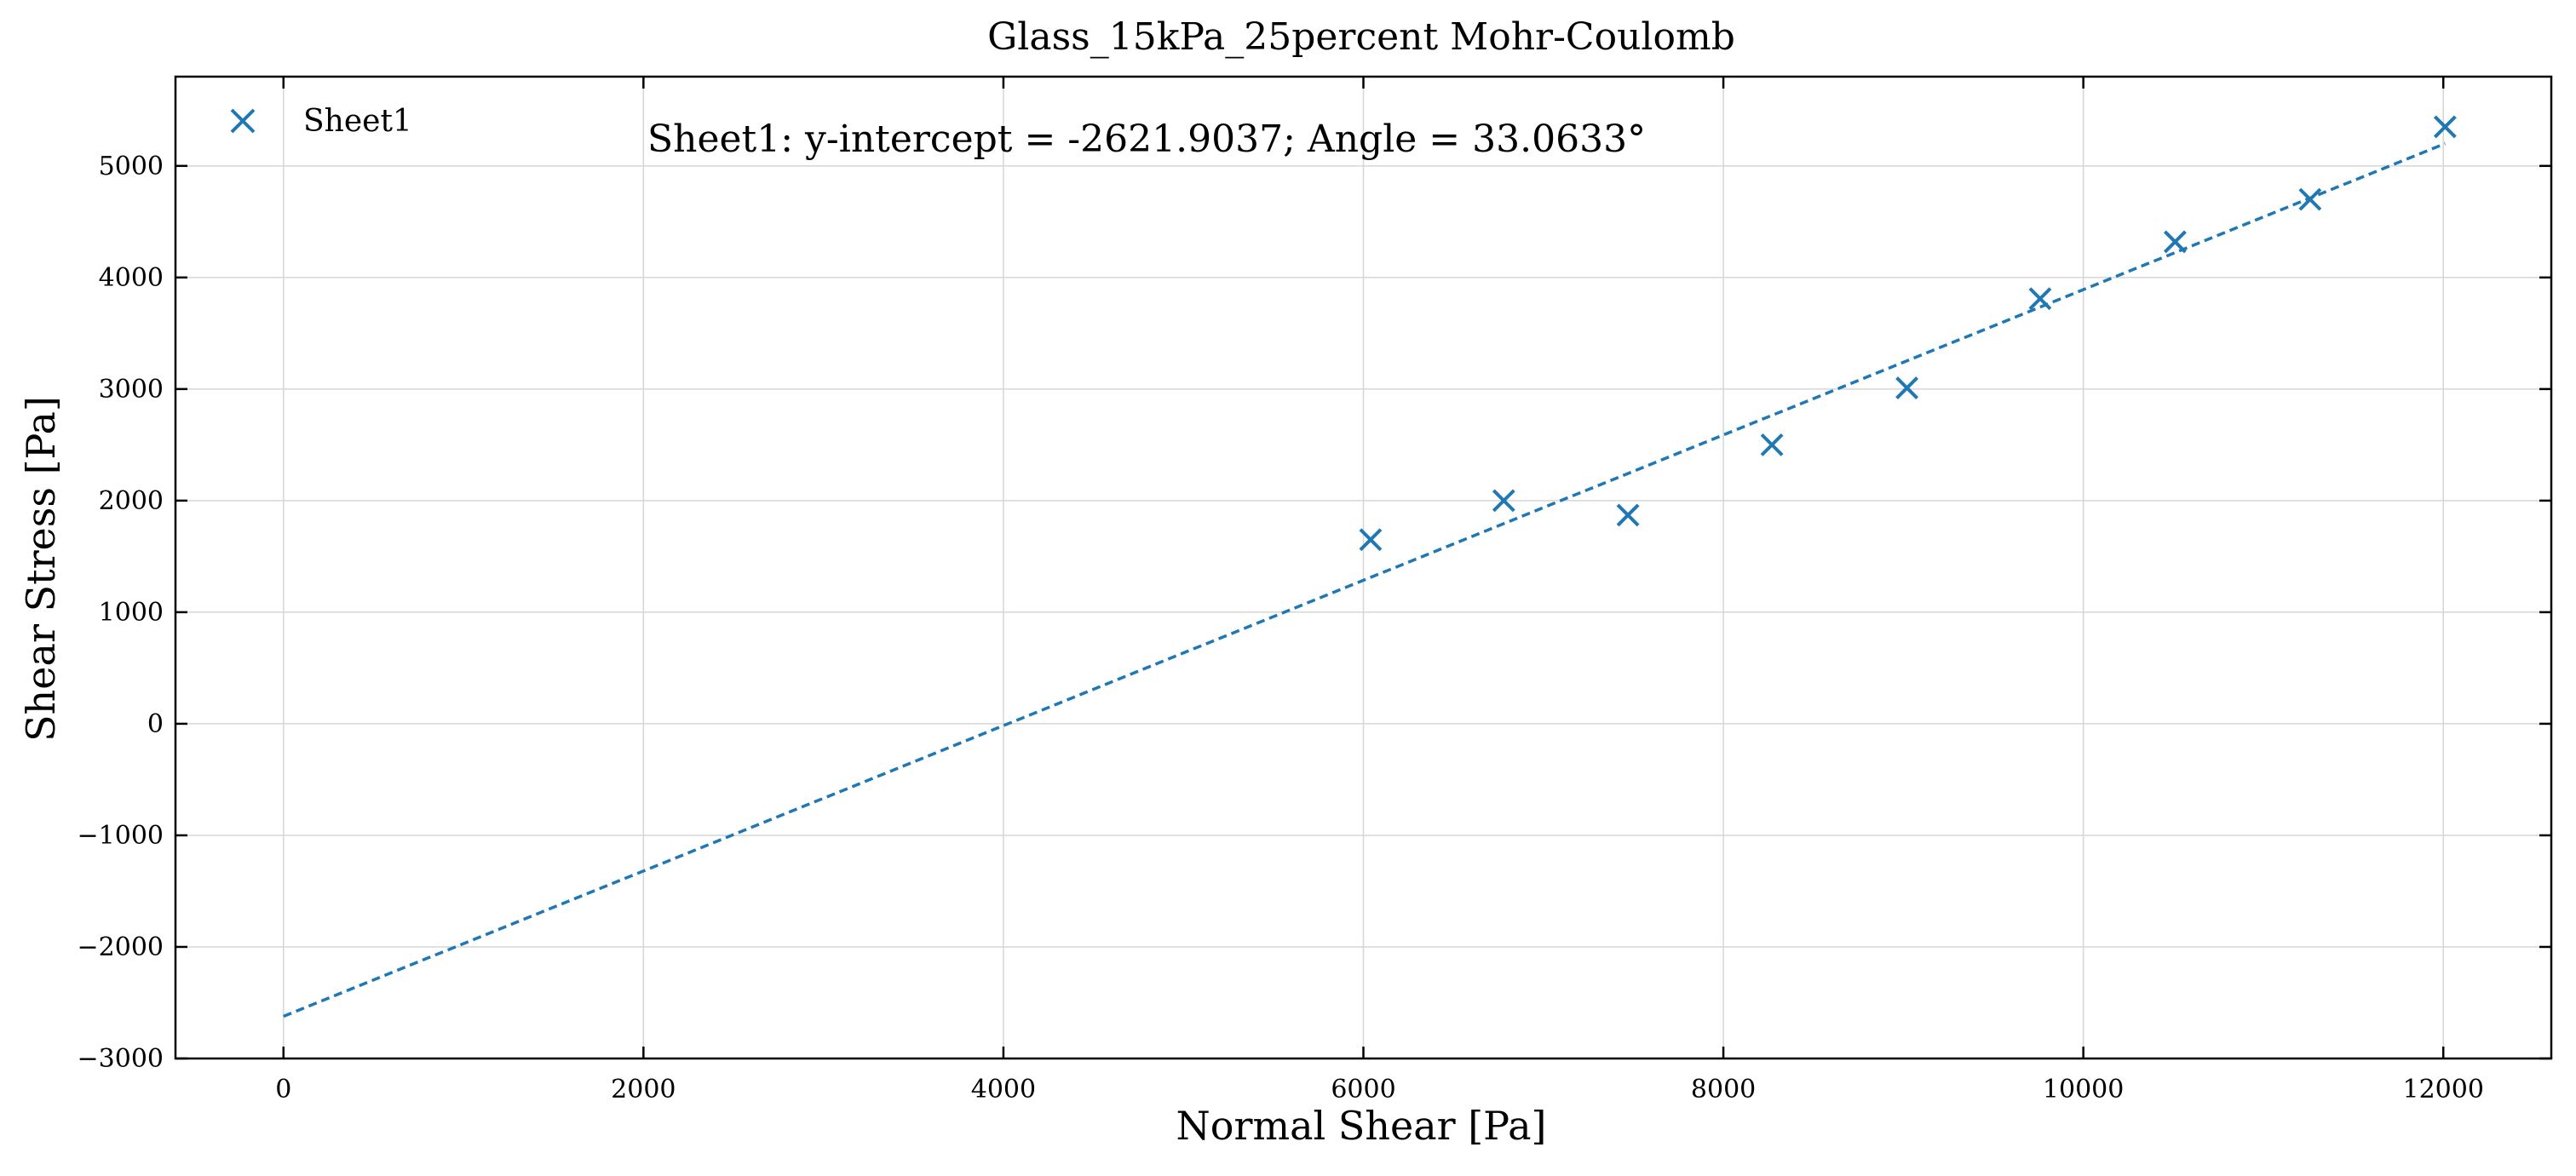 The height and width of the screenshot is (1176, 2576). What do you see at coordinates (358, 121) in the screenshot?
I see `legend-label: Sheet1` at bounding box center [358, 121].